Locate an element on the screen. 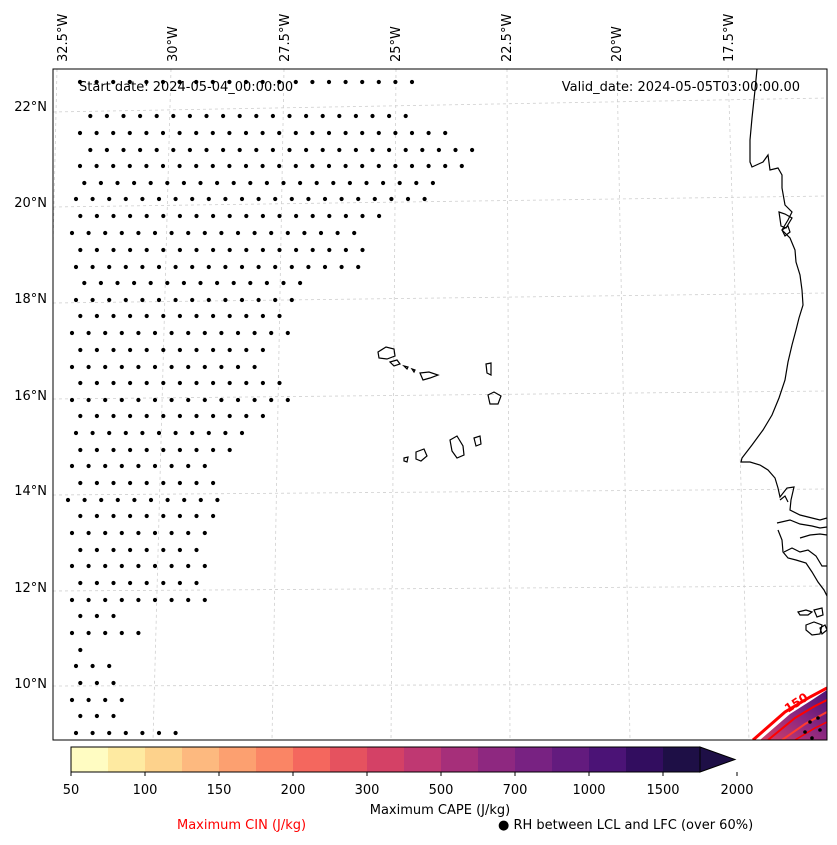 The image size is (837, 845). colorbar-tick-label: 300 is located at coordinates (367, 790).